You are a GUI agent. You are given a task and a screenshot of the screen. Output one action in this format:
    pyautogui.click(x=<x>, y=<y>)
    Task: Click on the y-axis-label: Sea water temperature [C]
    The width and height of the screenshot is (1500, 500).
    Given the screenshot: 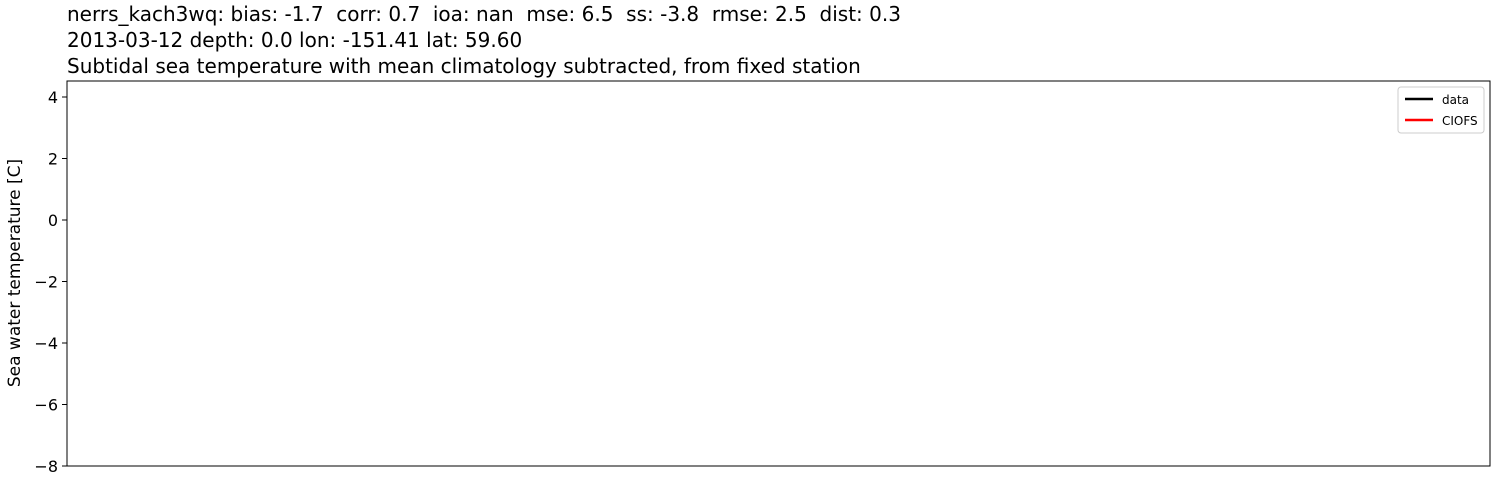 What is the action you would take?
    pyautogui.click(x=15, y=273)
    